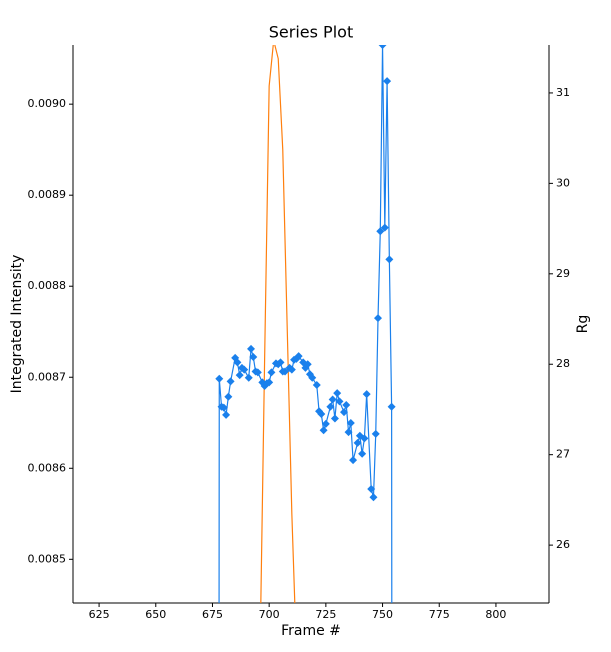  I want to click on chart-title: Series Plot, so click(311, 32).